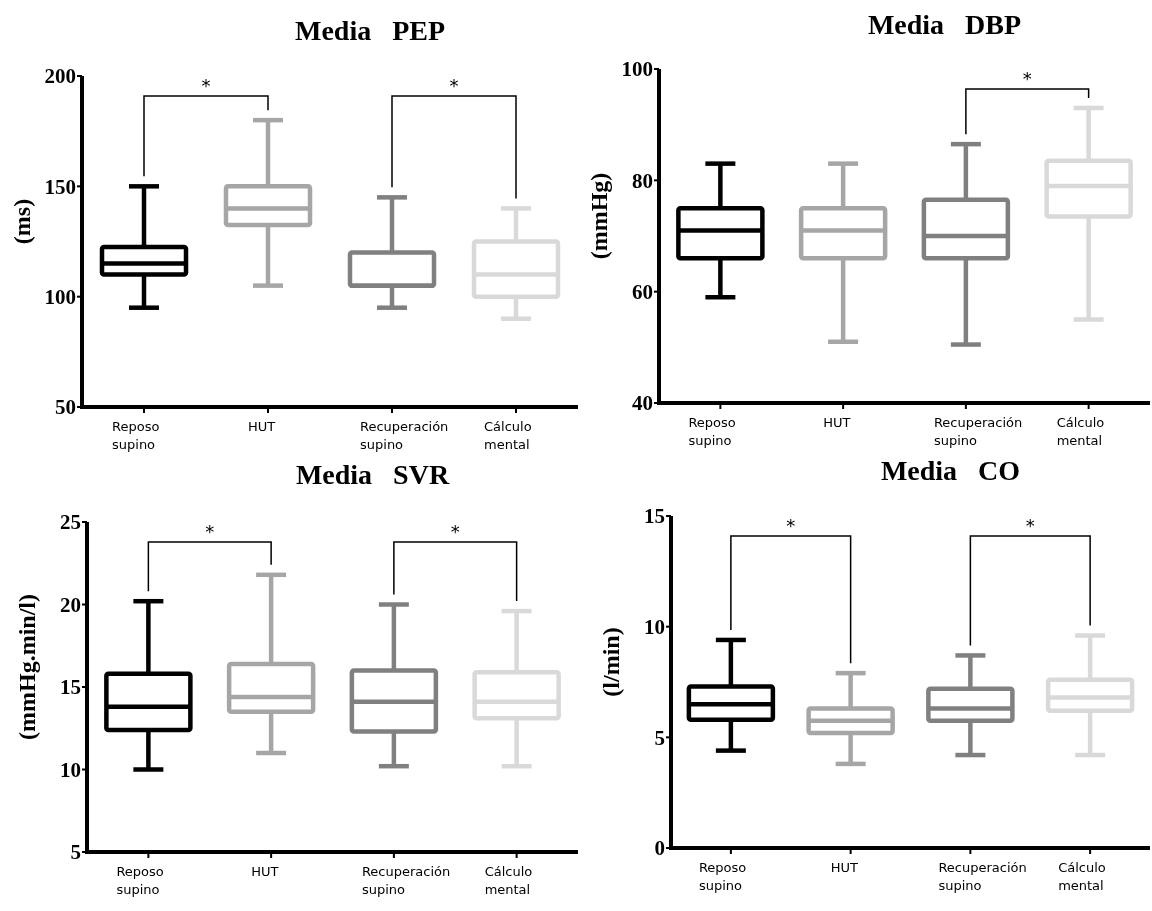 The image size is (1152, 911). Describe the element at coordinates (659, 848) in the screenshot. I see `y-tick-label: 0` at that location.